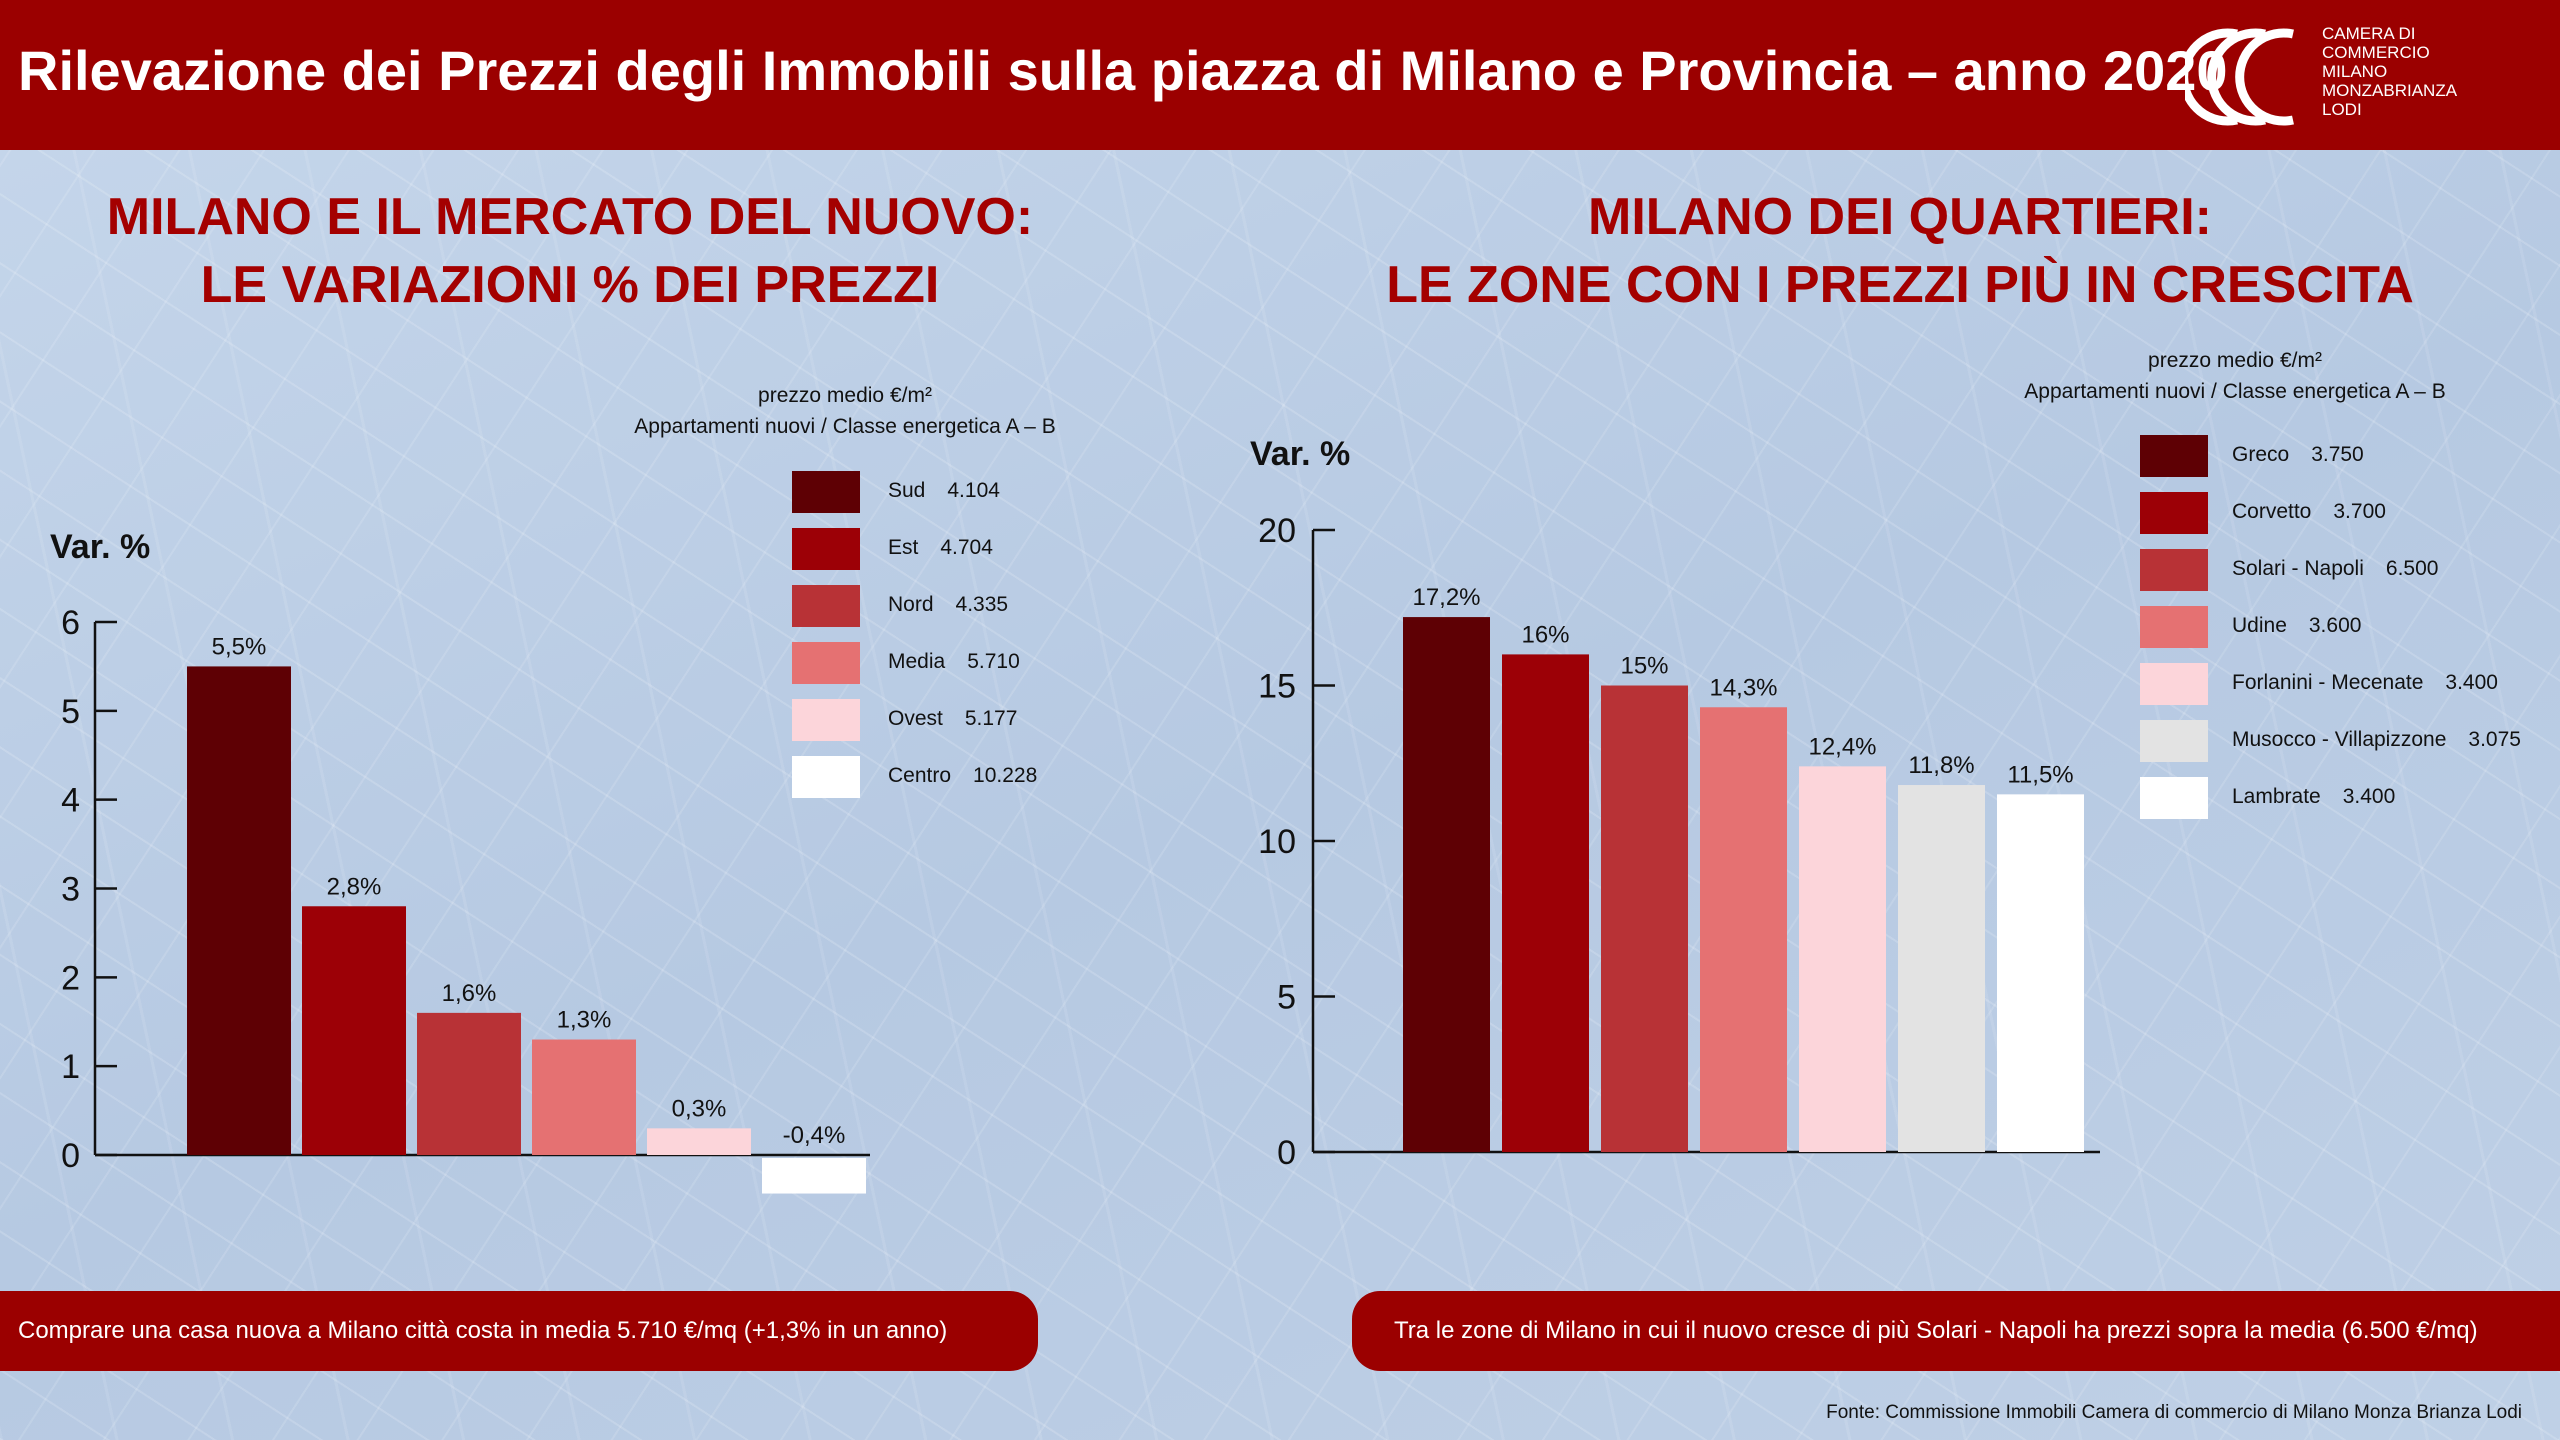  What do you see at coordinates (1900, 285) in the screenshot?
I see `right-title-line2: LE ZONE CON I PREZZI PIÙ IN CRESCITA` at bounding box center [1900, 285].